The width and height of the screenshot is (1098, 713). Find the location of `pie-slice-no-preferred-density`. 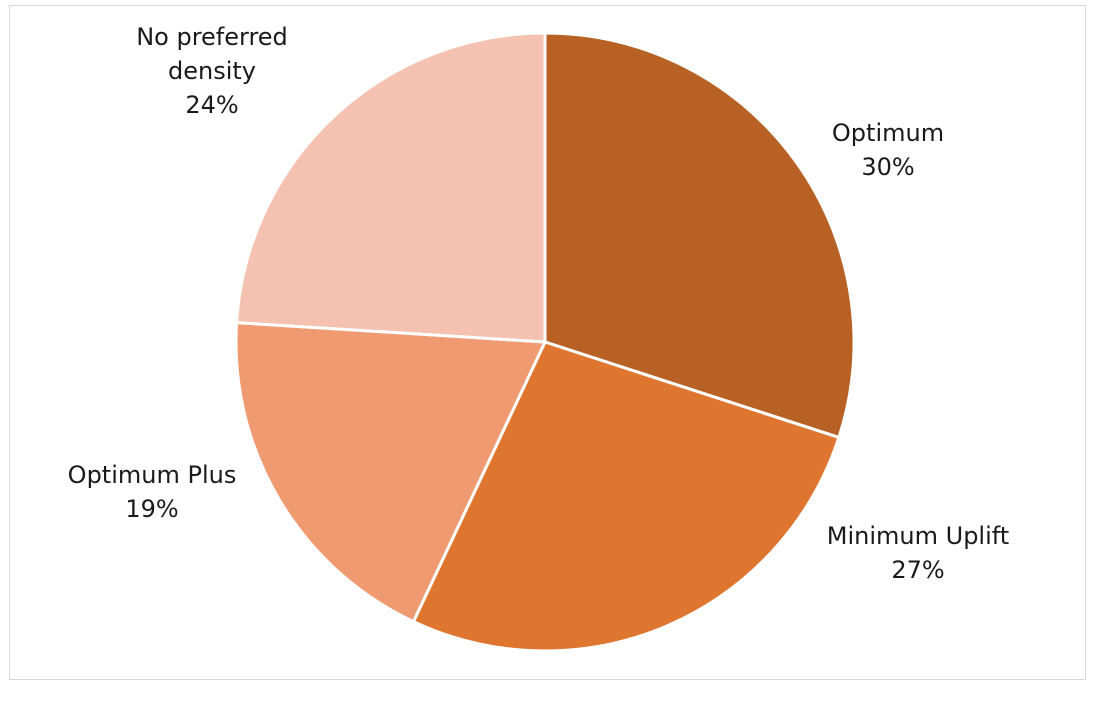

pie-slice-no-preferred-density is located at coordinates (391, 187).